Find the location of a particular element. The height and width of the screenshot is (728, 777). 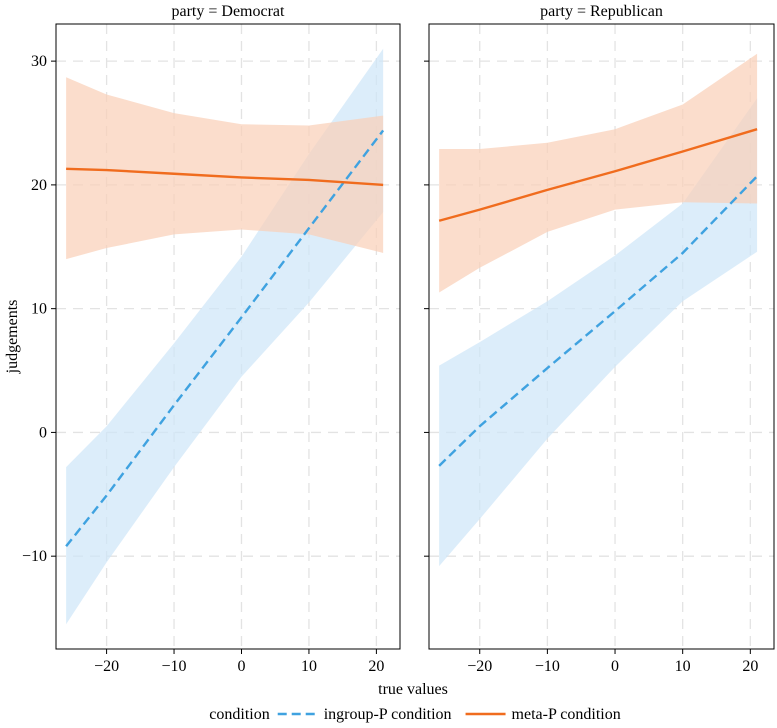

legend-label: ingroup-P condition is located at coordinates (388, 714).